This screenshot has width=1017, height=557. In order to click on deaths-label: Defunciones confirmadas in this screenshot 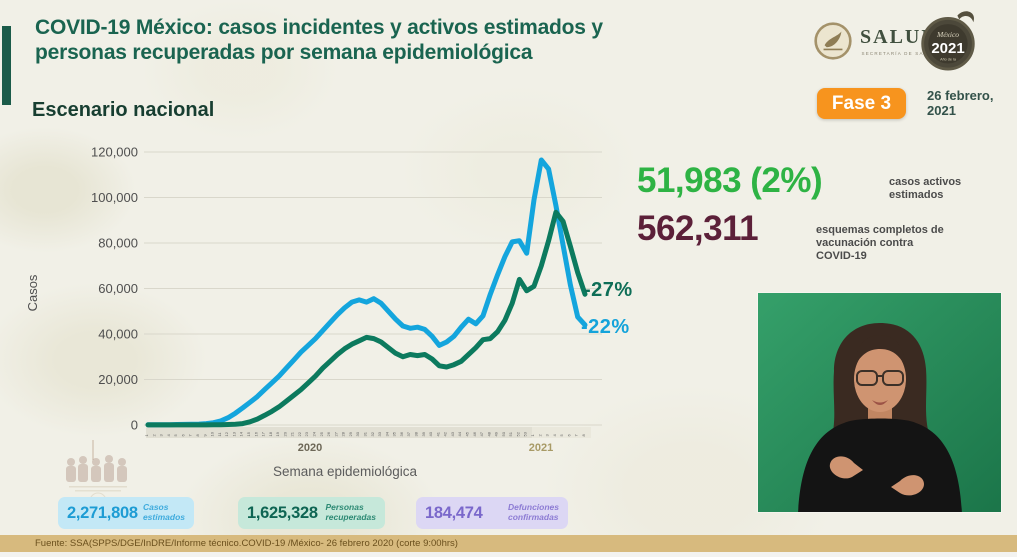, I will do `click(533, 512)`.